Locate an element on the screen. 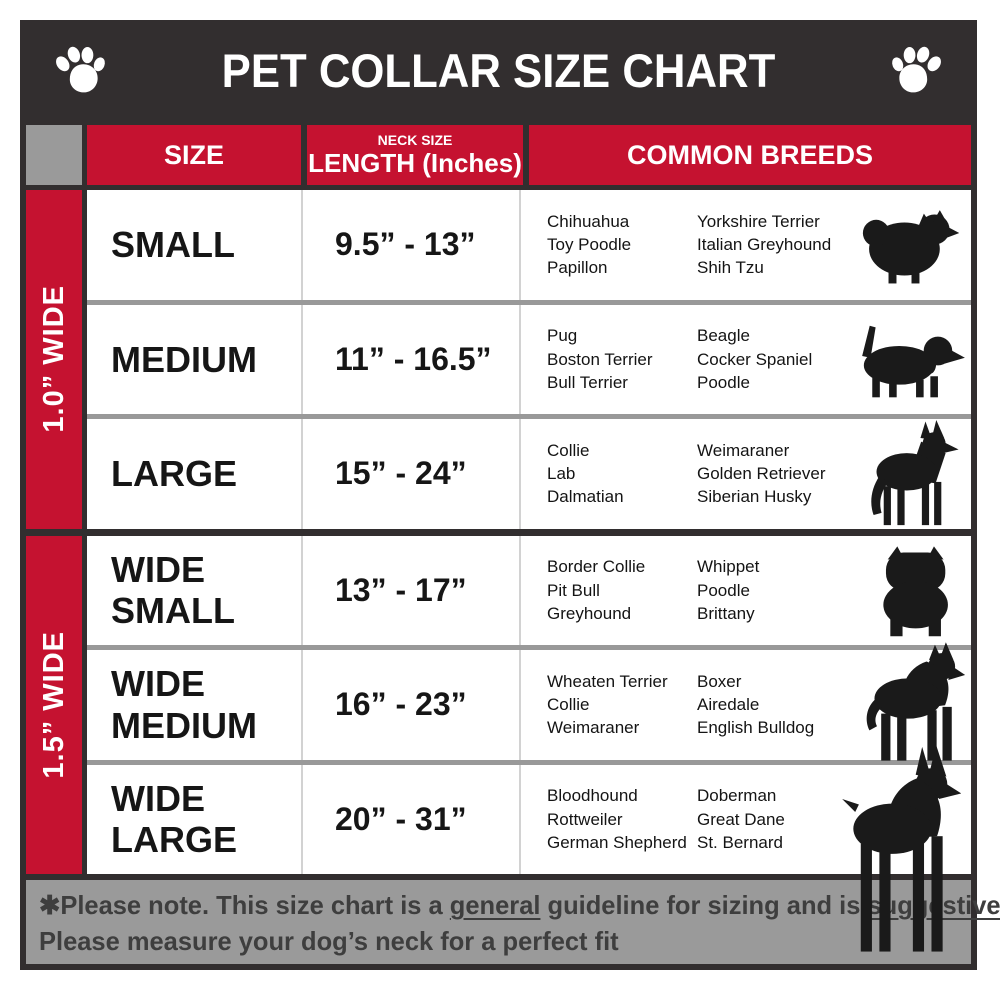 Image resolution: width=1000 pixels, height=1000 pixels. pomeranian-dog-icon is located at coordinates (910, 245).